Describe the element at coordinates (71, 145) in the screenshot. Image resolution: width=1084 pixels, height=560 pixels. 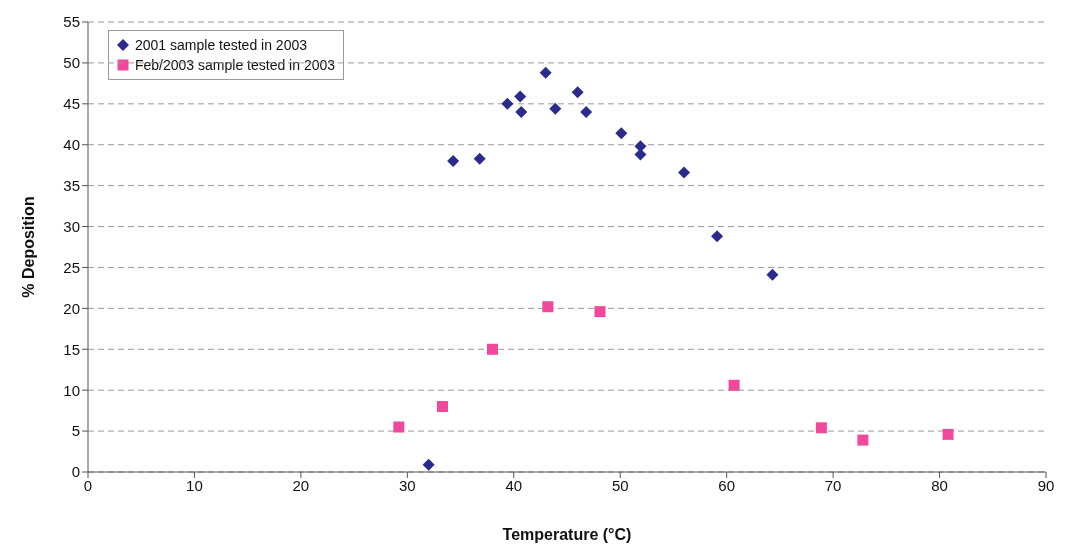
I see `y-tick-label: 40` at that location.